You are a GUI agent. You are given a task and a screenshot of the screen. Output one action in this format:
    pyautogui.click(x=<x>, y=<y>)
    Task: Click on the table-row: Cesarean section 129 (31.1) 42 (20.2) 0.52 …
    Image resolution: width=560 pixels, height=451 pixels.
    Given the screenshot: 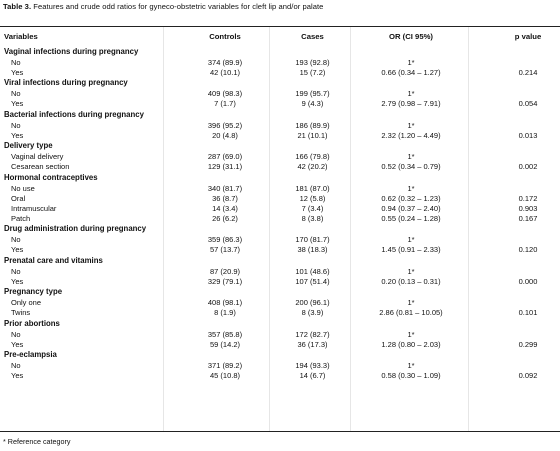 What is the action you would take?
    pyautogui.click(x=280, y=167)
    